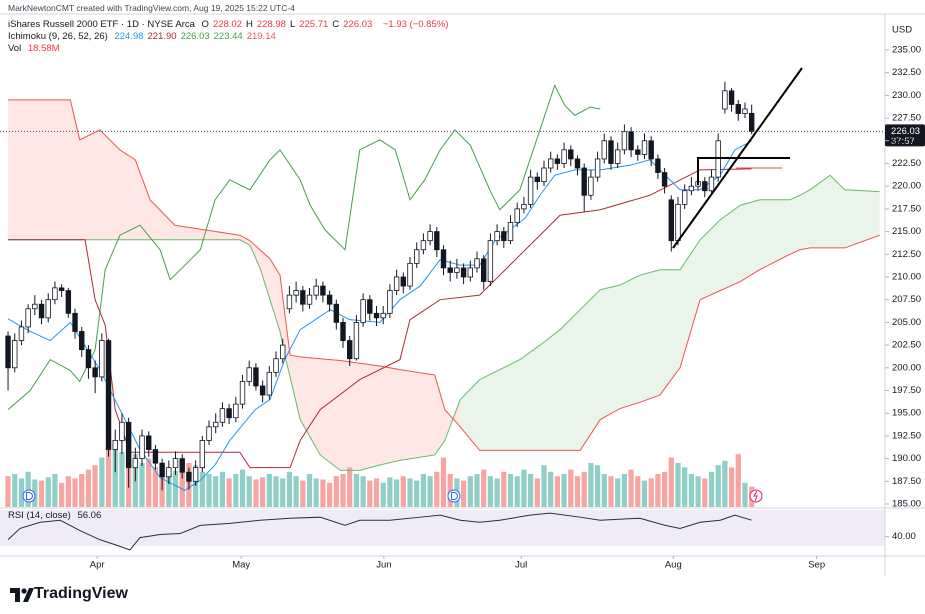  Describe the element at coordinates (906, 435) in the screenshot. I see `y-tick-label: 192.50` at that location.